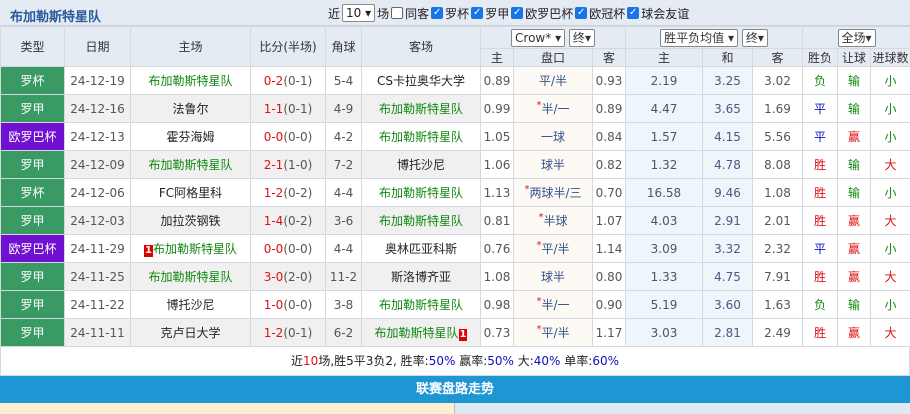 Image resolution: width=910 pixels, height=414 pixels. Describe the element at coordinates (854, 192) in the screenshot. I see `result-handicap: 输` at that location.